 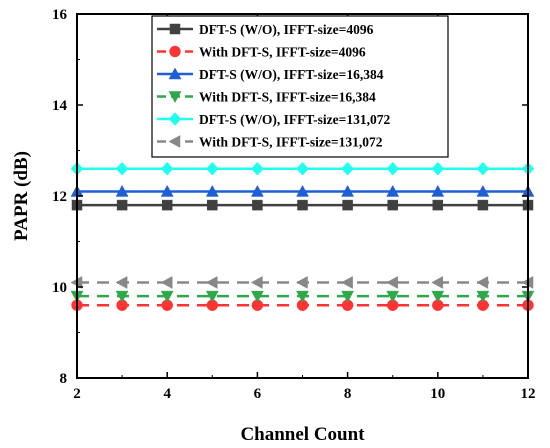 What do you see at coordinates (60, 106) in the screenshot?
I see `y-tick-label: 14` at bounding box center [60, 106].